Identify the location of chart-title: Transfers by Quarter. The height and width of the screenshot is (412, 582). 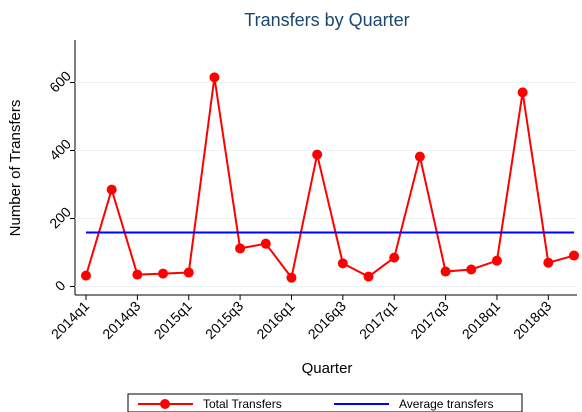
(326, 20).